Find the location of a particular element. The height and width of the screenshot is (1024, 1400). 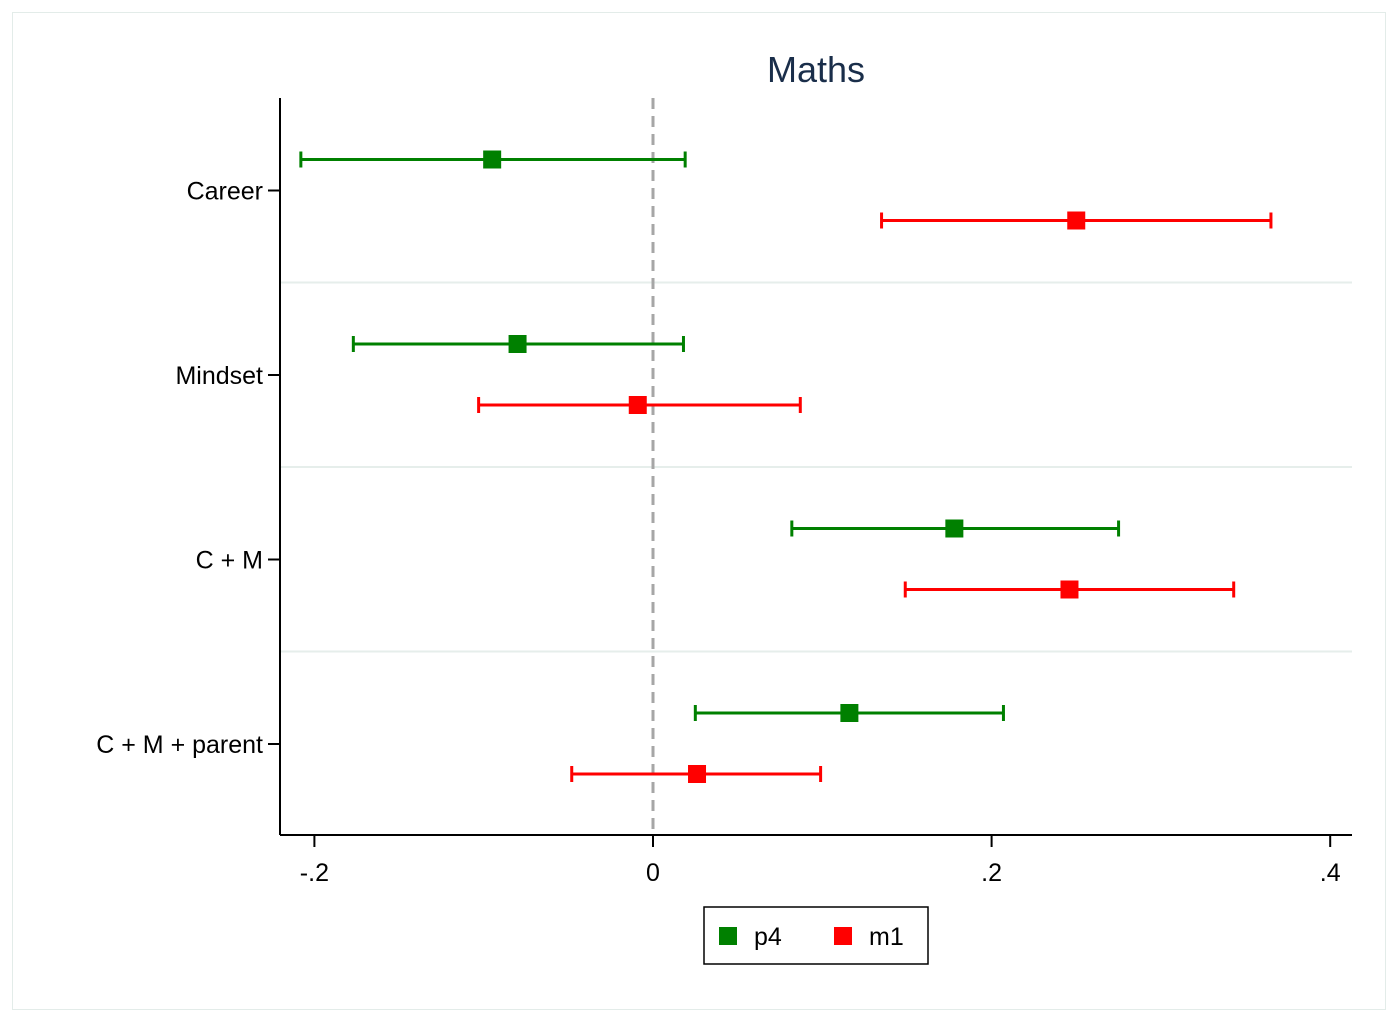

legend: p4 m1 is located at coordinates (816, 935).